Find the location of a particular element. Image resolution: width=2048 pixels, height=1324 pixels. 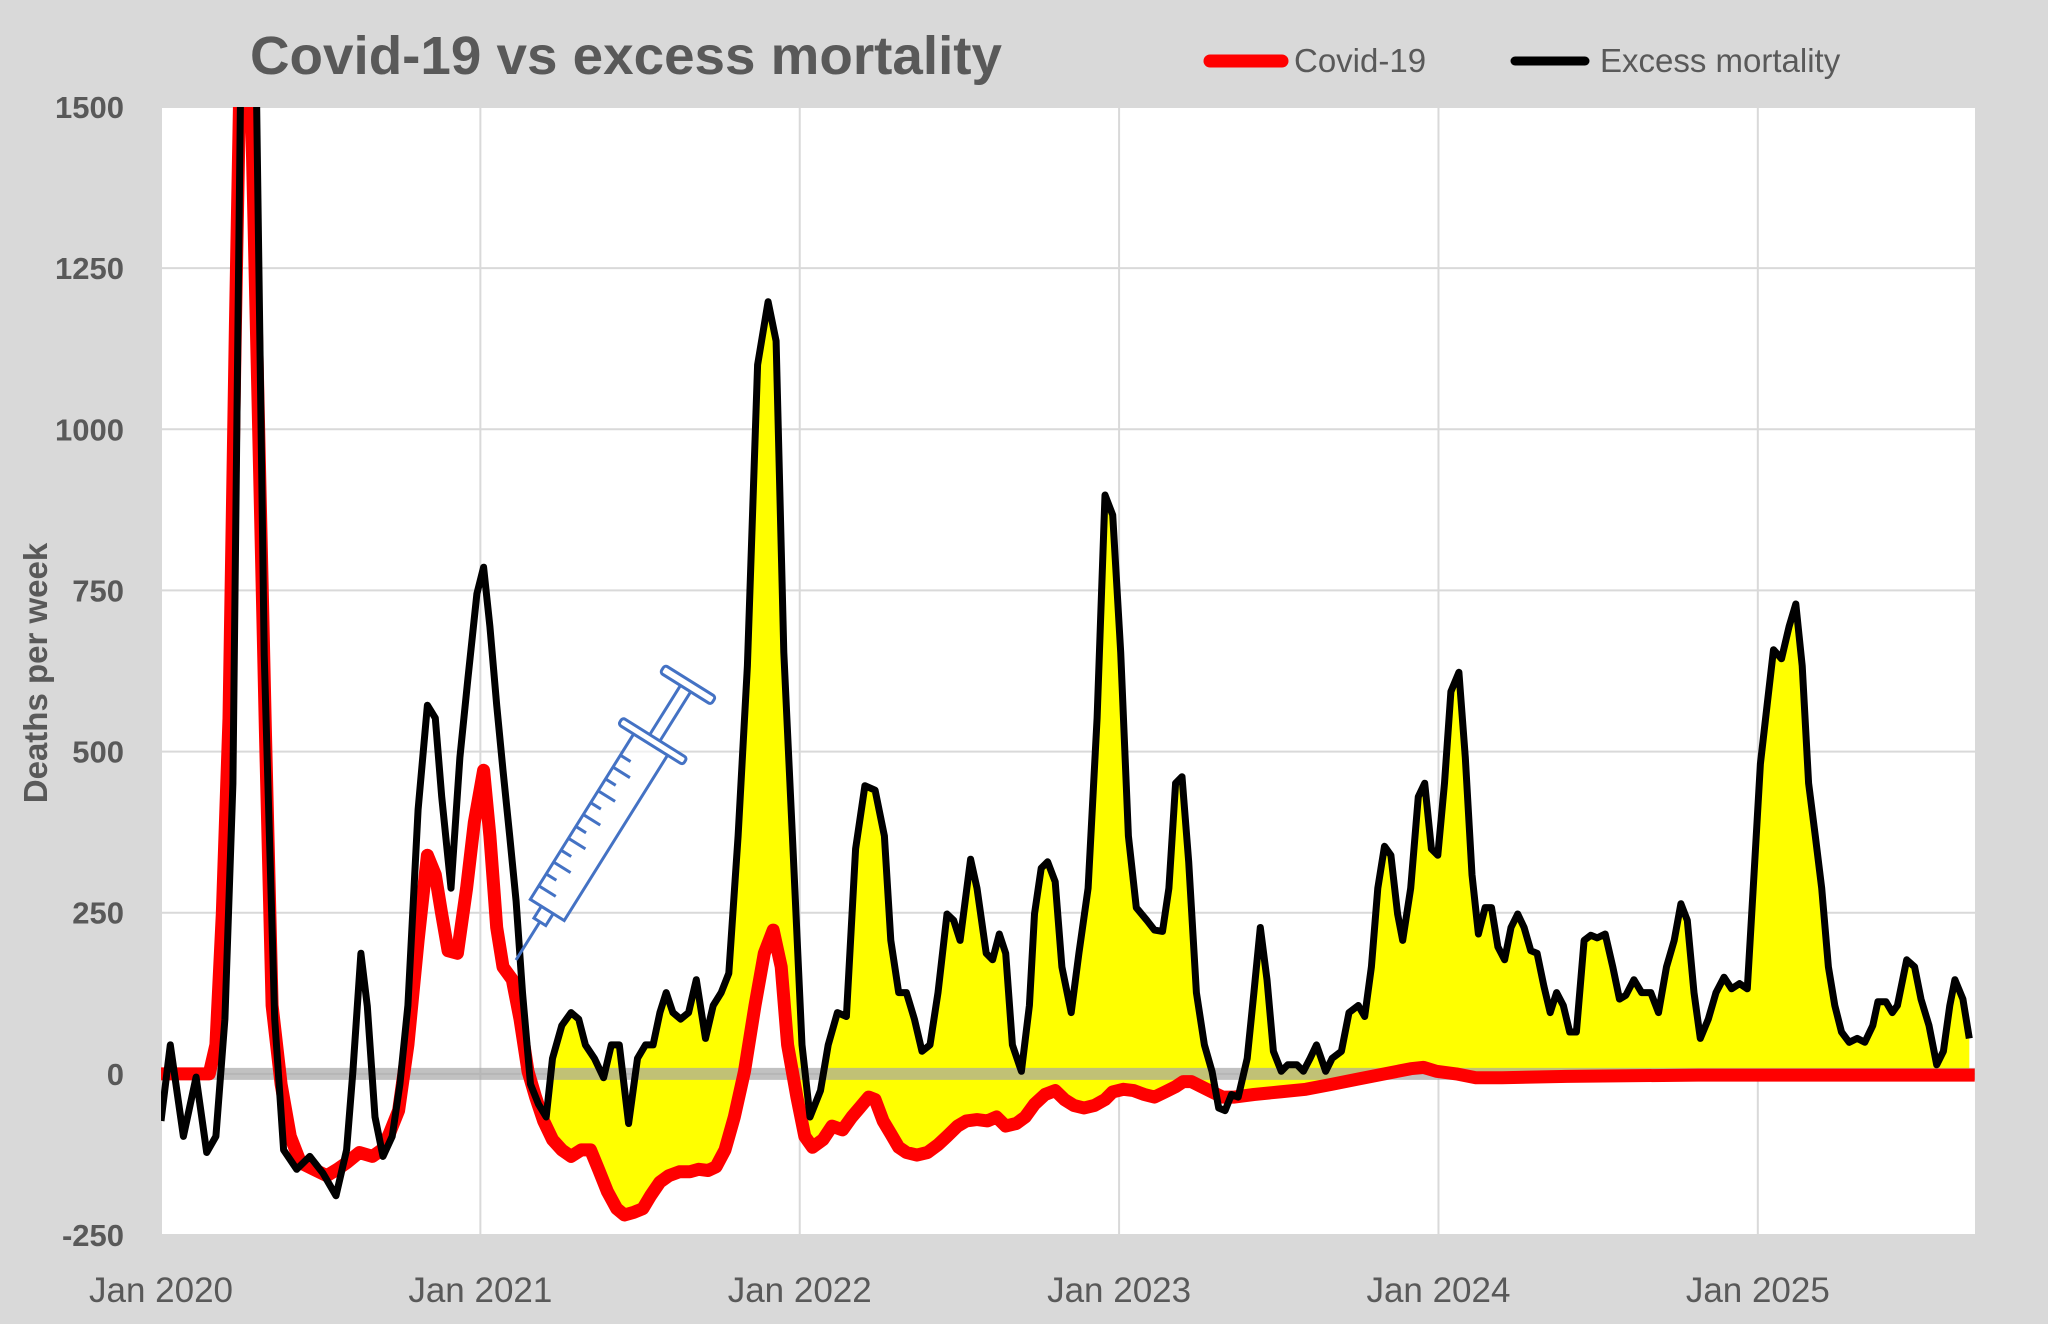

x-tick-label: Jan 2024 is located at coordinates (1438, 1290).